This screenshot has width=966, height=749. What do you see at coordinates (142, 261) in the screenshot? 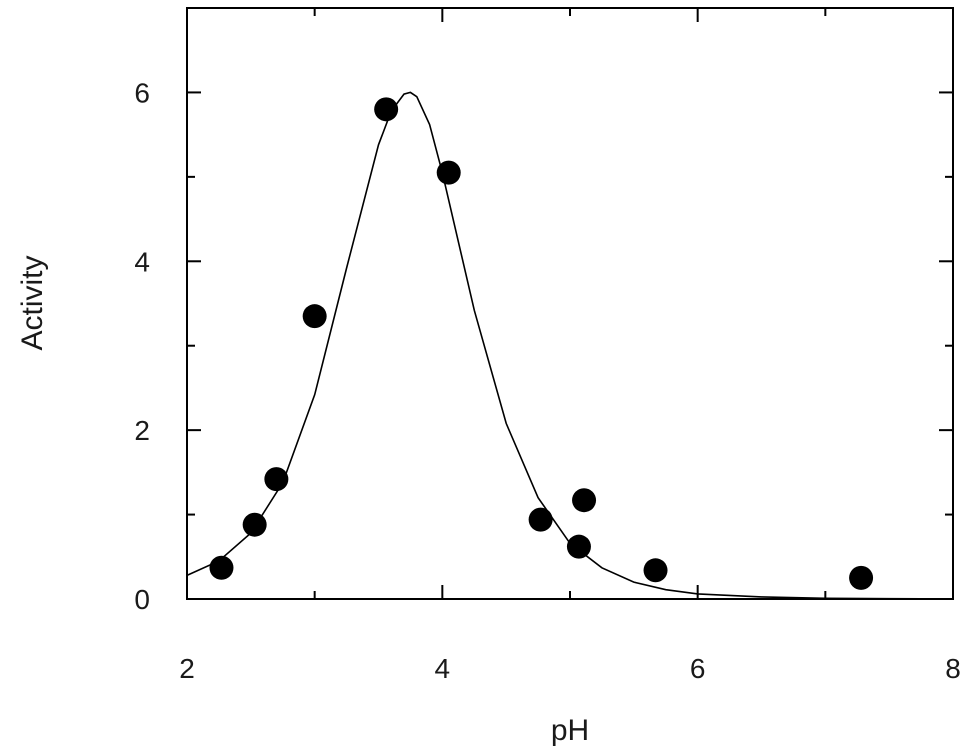
I see `y-tick-label: 4` at bounding box center [142, 261].